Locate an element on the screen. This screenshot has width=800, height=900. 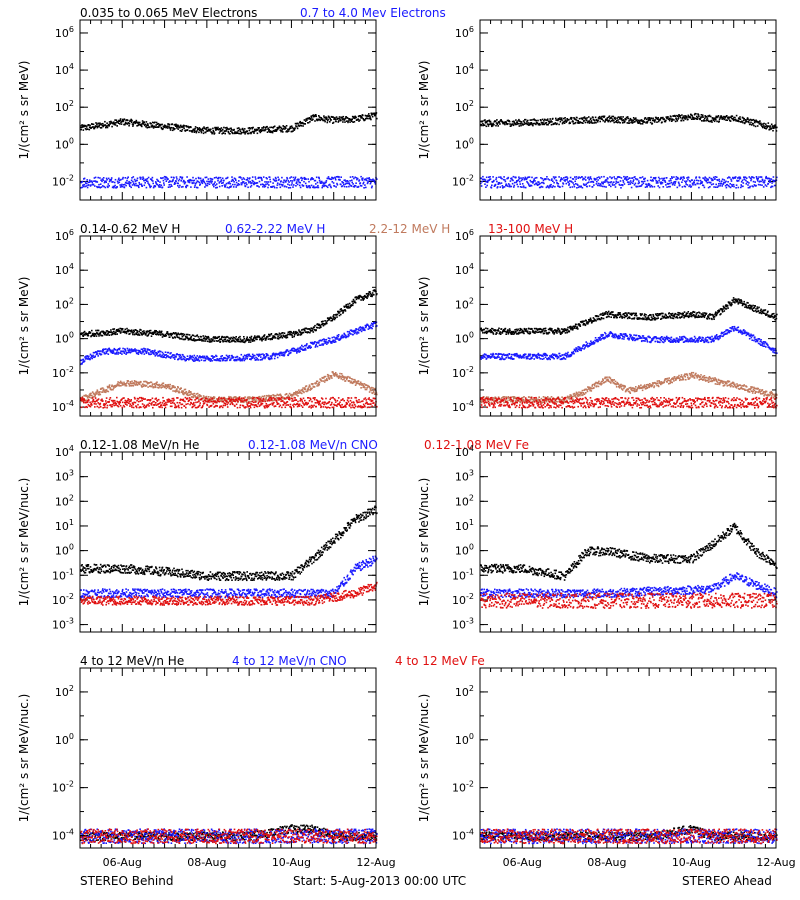
series-blue is located at coordinates (229, 182).